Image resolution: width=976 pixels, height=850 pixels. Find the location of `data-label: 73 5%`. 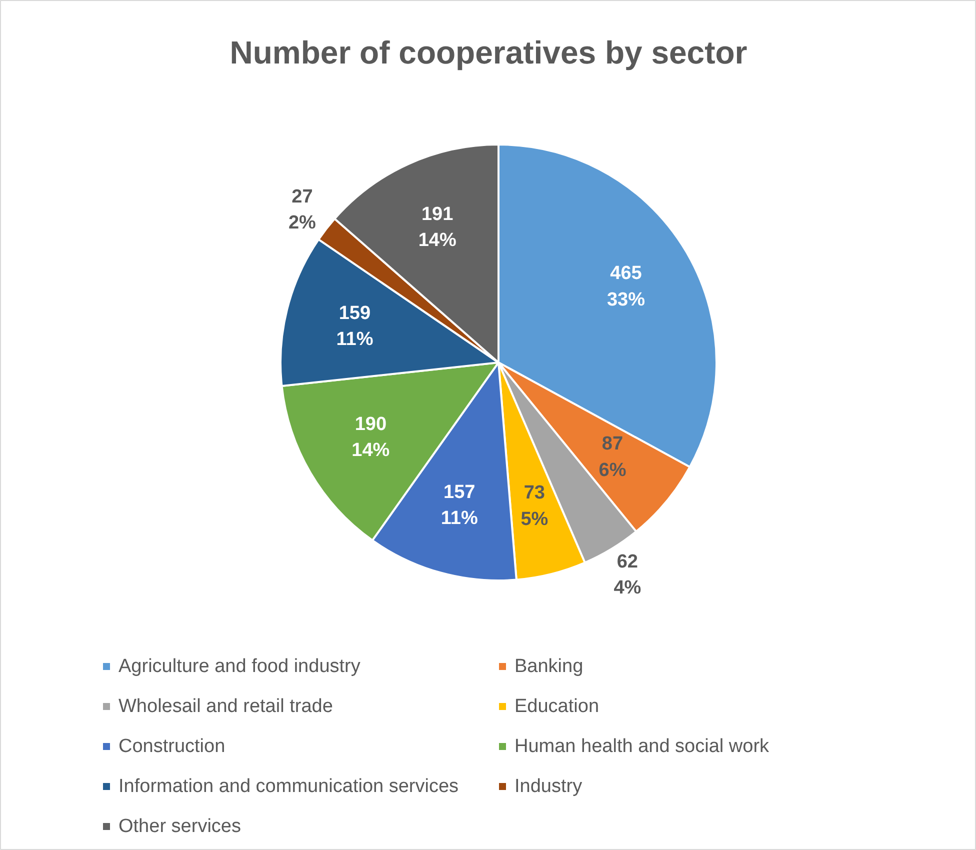

data-label: 73 5% is located at coordinates (534, 506).